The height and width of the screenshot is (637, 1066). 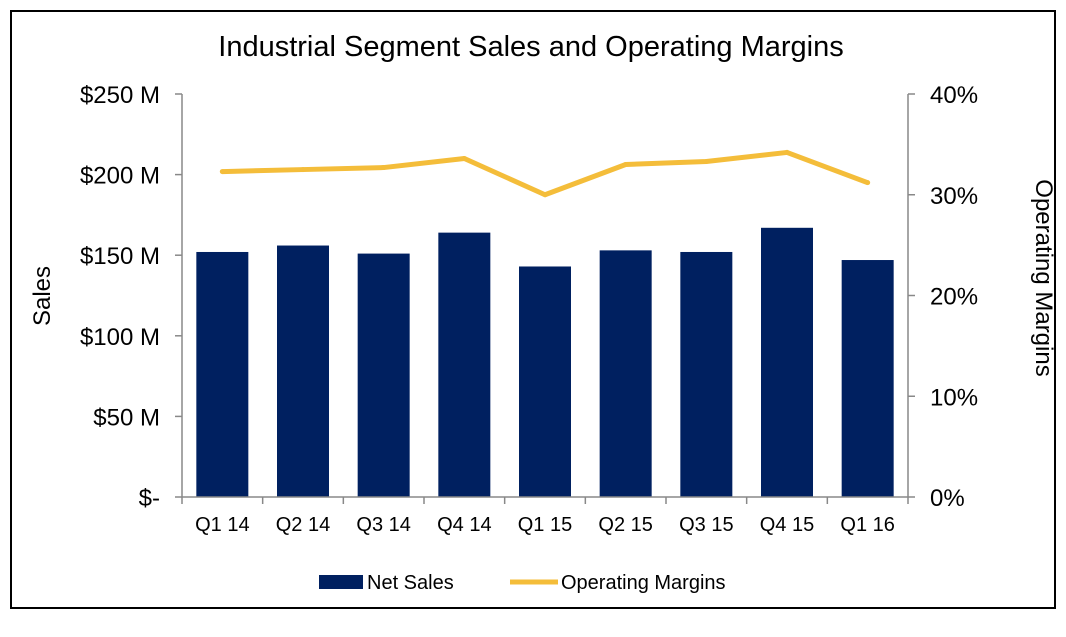 What do you see at coordinates (341, 582) in the screenshot?
I see `legend-swatch-net-sales` at bounding box center [341, 582].